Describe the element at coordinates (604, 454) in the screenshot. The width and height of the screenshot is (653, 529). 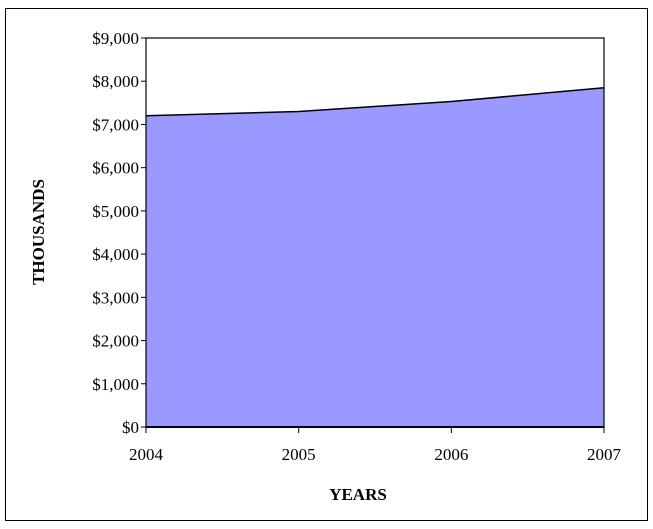
I see `x-tick-label: 2007` at that location.